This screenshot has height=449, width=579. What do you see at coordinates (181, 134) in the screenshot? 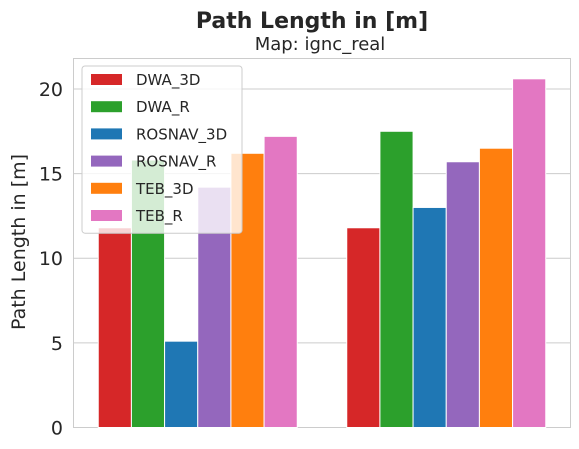
I see `legend-label: ROSNAV_3D` at bounding box center [181, 134].